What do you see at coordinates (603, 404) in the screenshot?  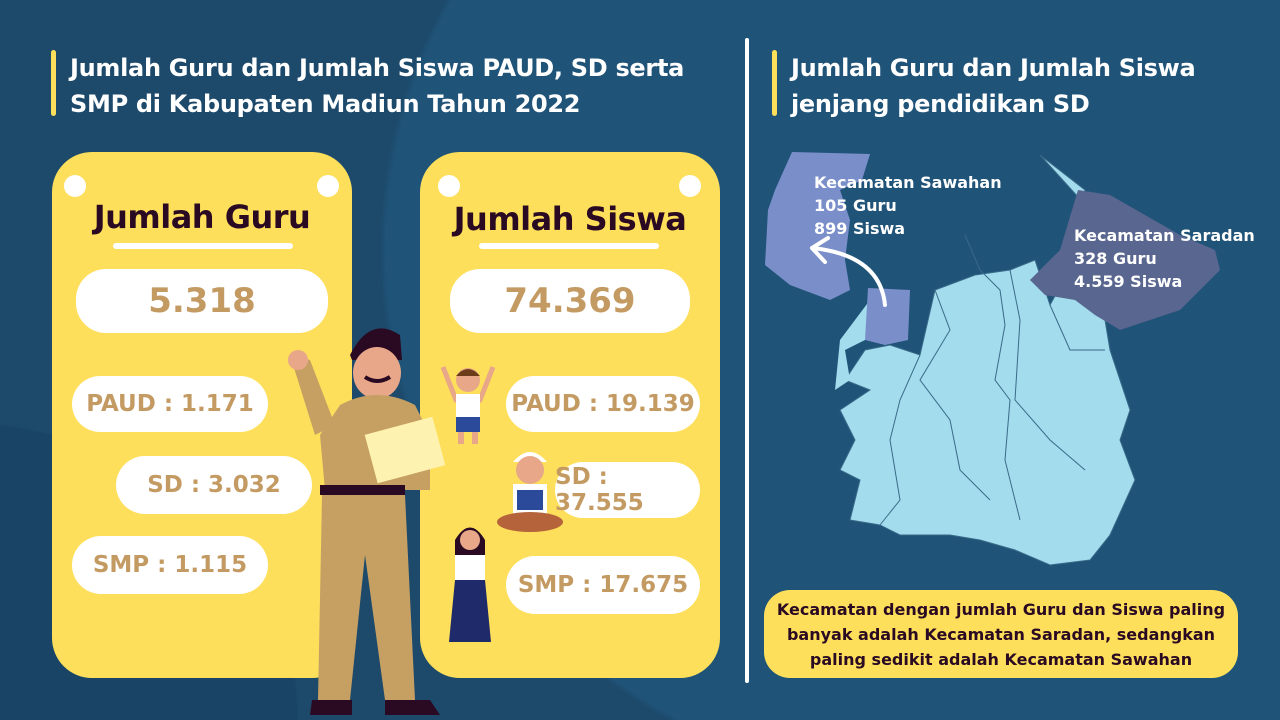 I see `siswa-paud: PAUD : 19.139` at bounding box center [603, 404].